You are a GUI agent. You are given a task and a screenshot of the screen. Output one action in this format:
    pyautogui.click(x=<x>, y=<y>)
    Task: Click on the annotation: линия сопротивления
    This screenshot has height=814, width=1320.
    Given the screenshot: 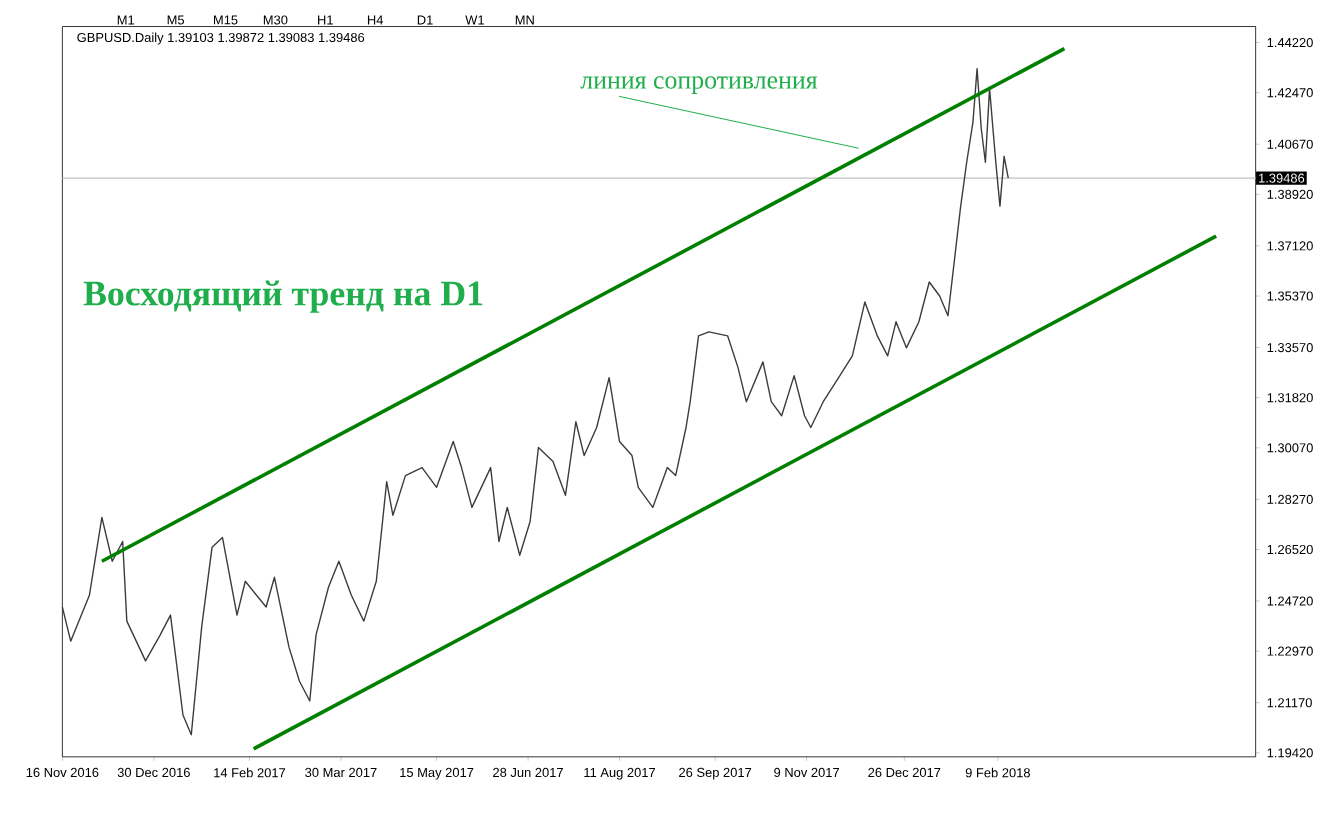 What is the action you would take?
    pyautogui.click(x=699, y=85)
    